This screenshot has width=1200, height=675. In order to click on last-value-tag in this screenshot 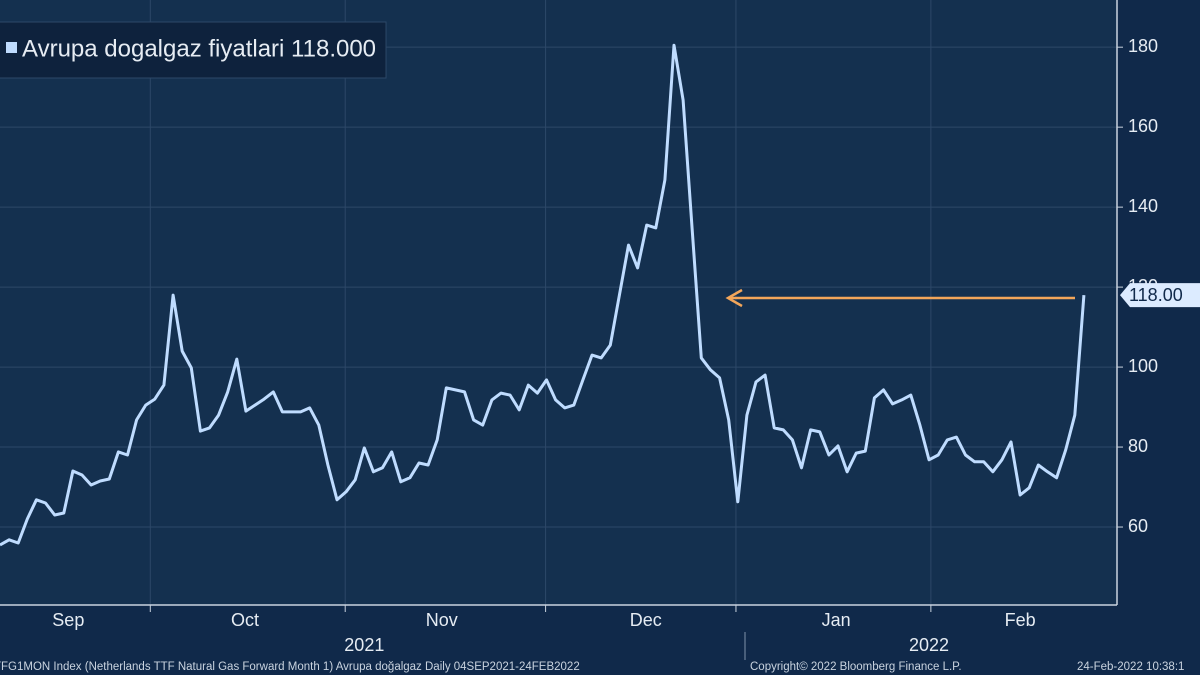, I will do `click(1160, 295)`.